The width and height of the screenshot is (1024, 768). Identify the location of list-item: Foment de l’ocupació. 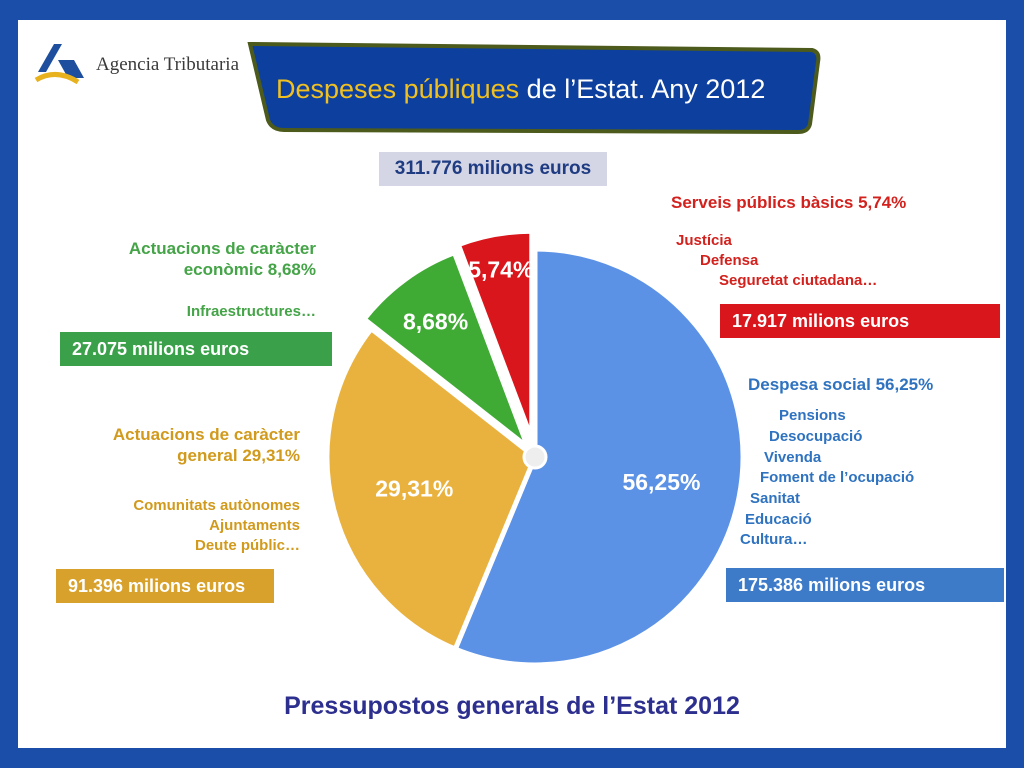
(837, 477).